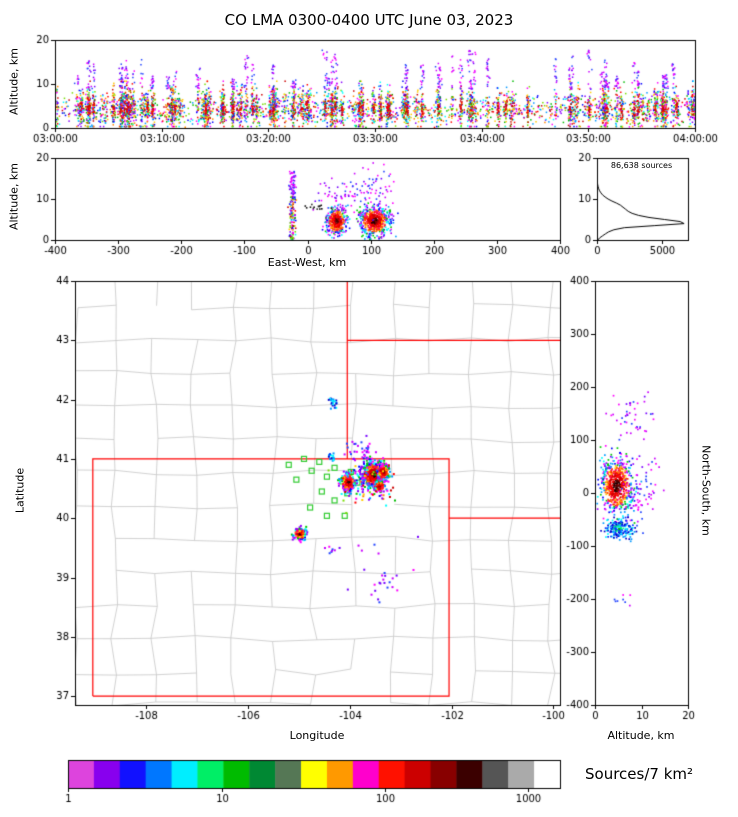 The width and height of the screenshot is (738, 817). Describe the element at coordinates (14, 196) in the screenshot. I see `ew-panel-y-axis-label: Altitude, km` at that location.